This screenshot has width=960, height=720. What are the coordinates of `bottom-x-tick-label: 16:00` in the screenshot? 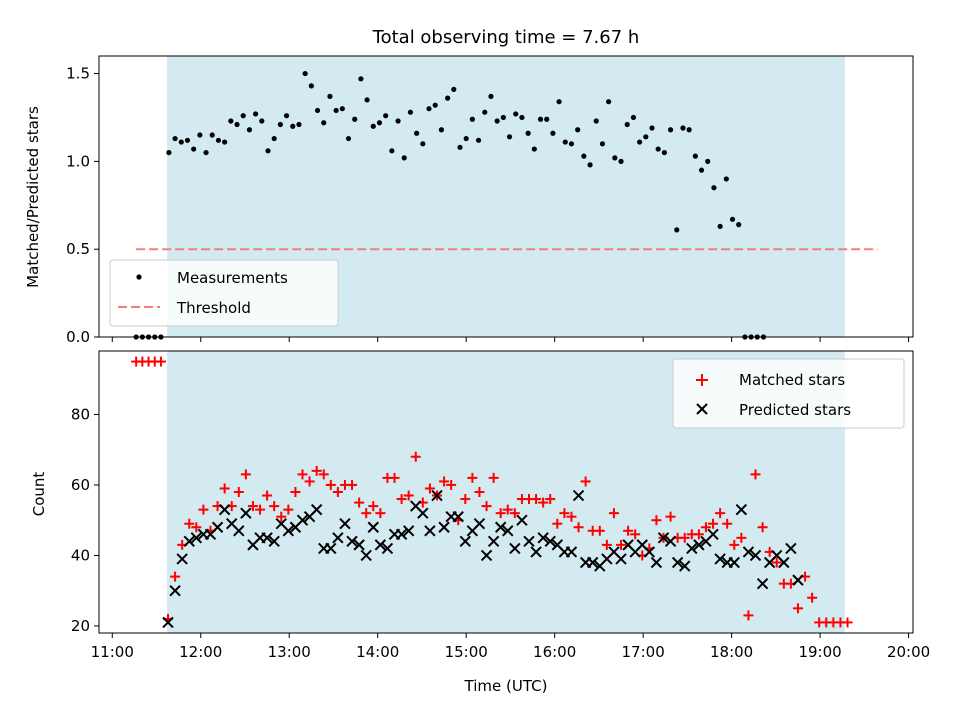 It's located at (554, 652).